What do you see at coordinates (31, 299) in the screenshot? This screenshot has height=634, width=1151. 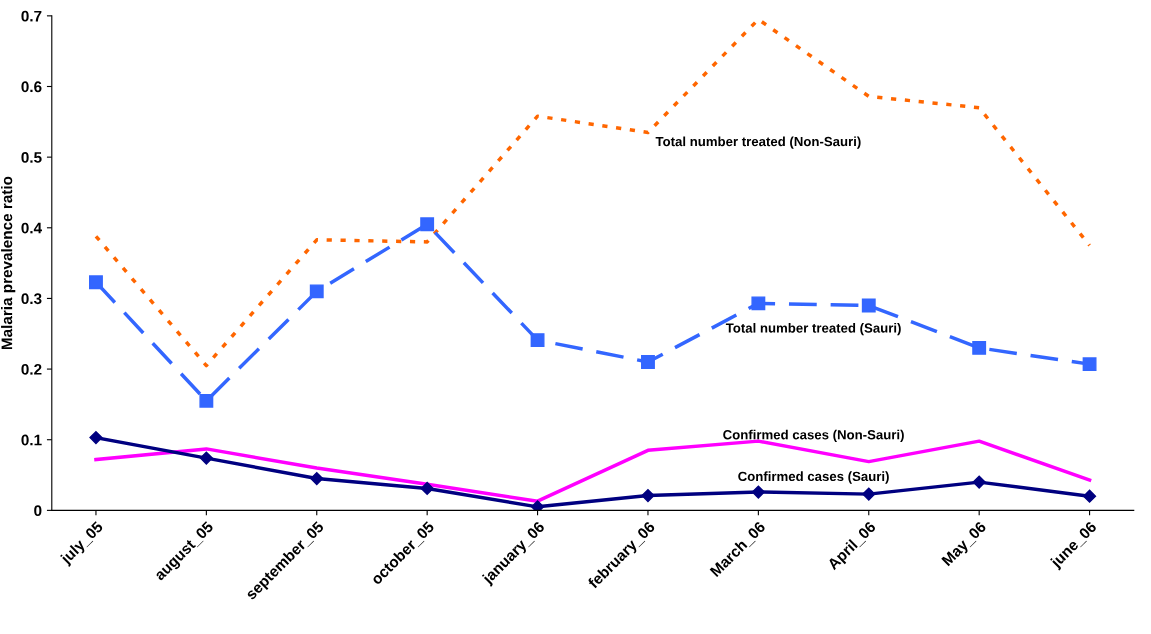 I see `y-tick-label: 0.3` at bounding box center [31, 299].